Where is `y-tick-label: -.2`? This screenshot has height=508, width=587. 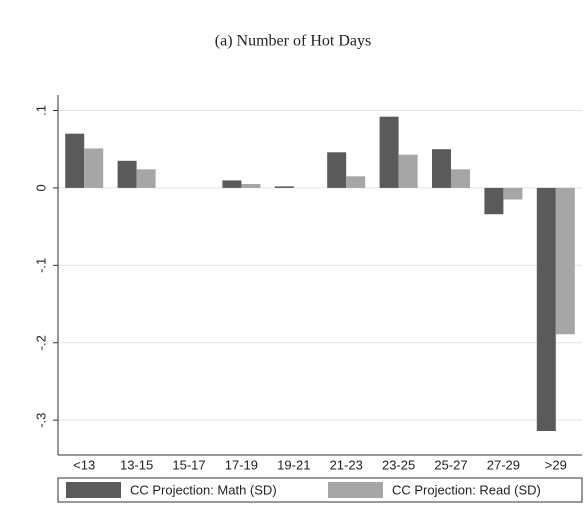 y-tick-label: -.2 is located at coordinates (40, 342).